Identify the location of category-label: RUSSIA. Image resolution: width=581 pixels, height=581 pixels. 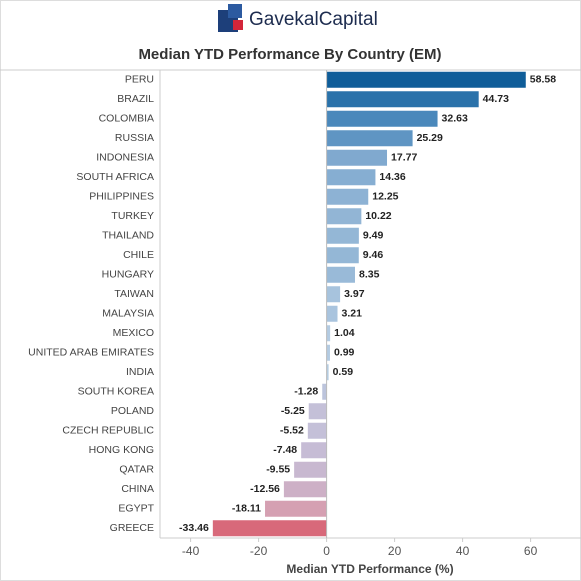
(134, 138).